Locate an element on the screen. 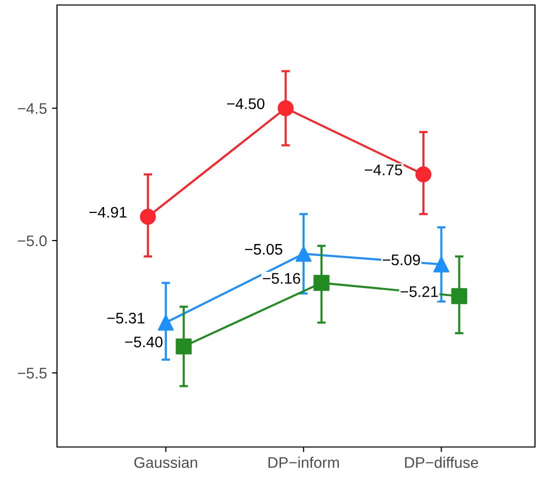 This screenshot has width=542, height=477. data-label: −4.75 is located at coordinates (383, 170).